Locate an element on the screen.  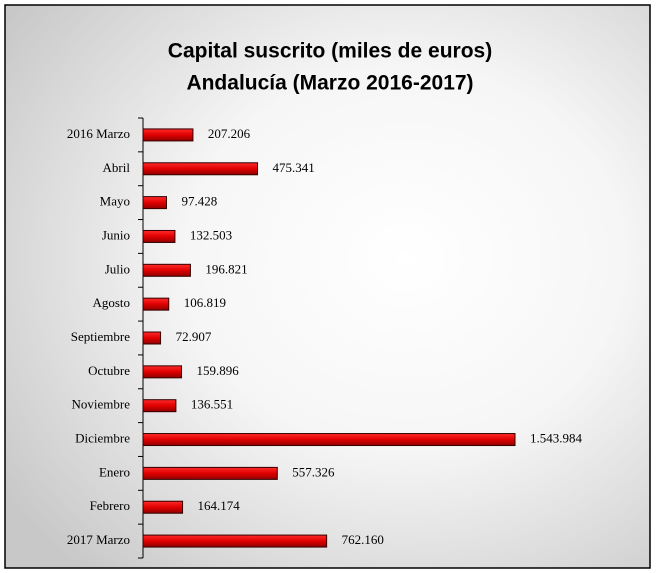
y-tick-label: Septiembre is located at coordinates (100, 336).